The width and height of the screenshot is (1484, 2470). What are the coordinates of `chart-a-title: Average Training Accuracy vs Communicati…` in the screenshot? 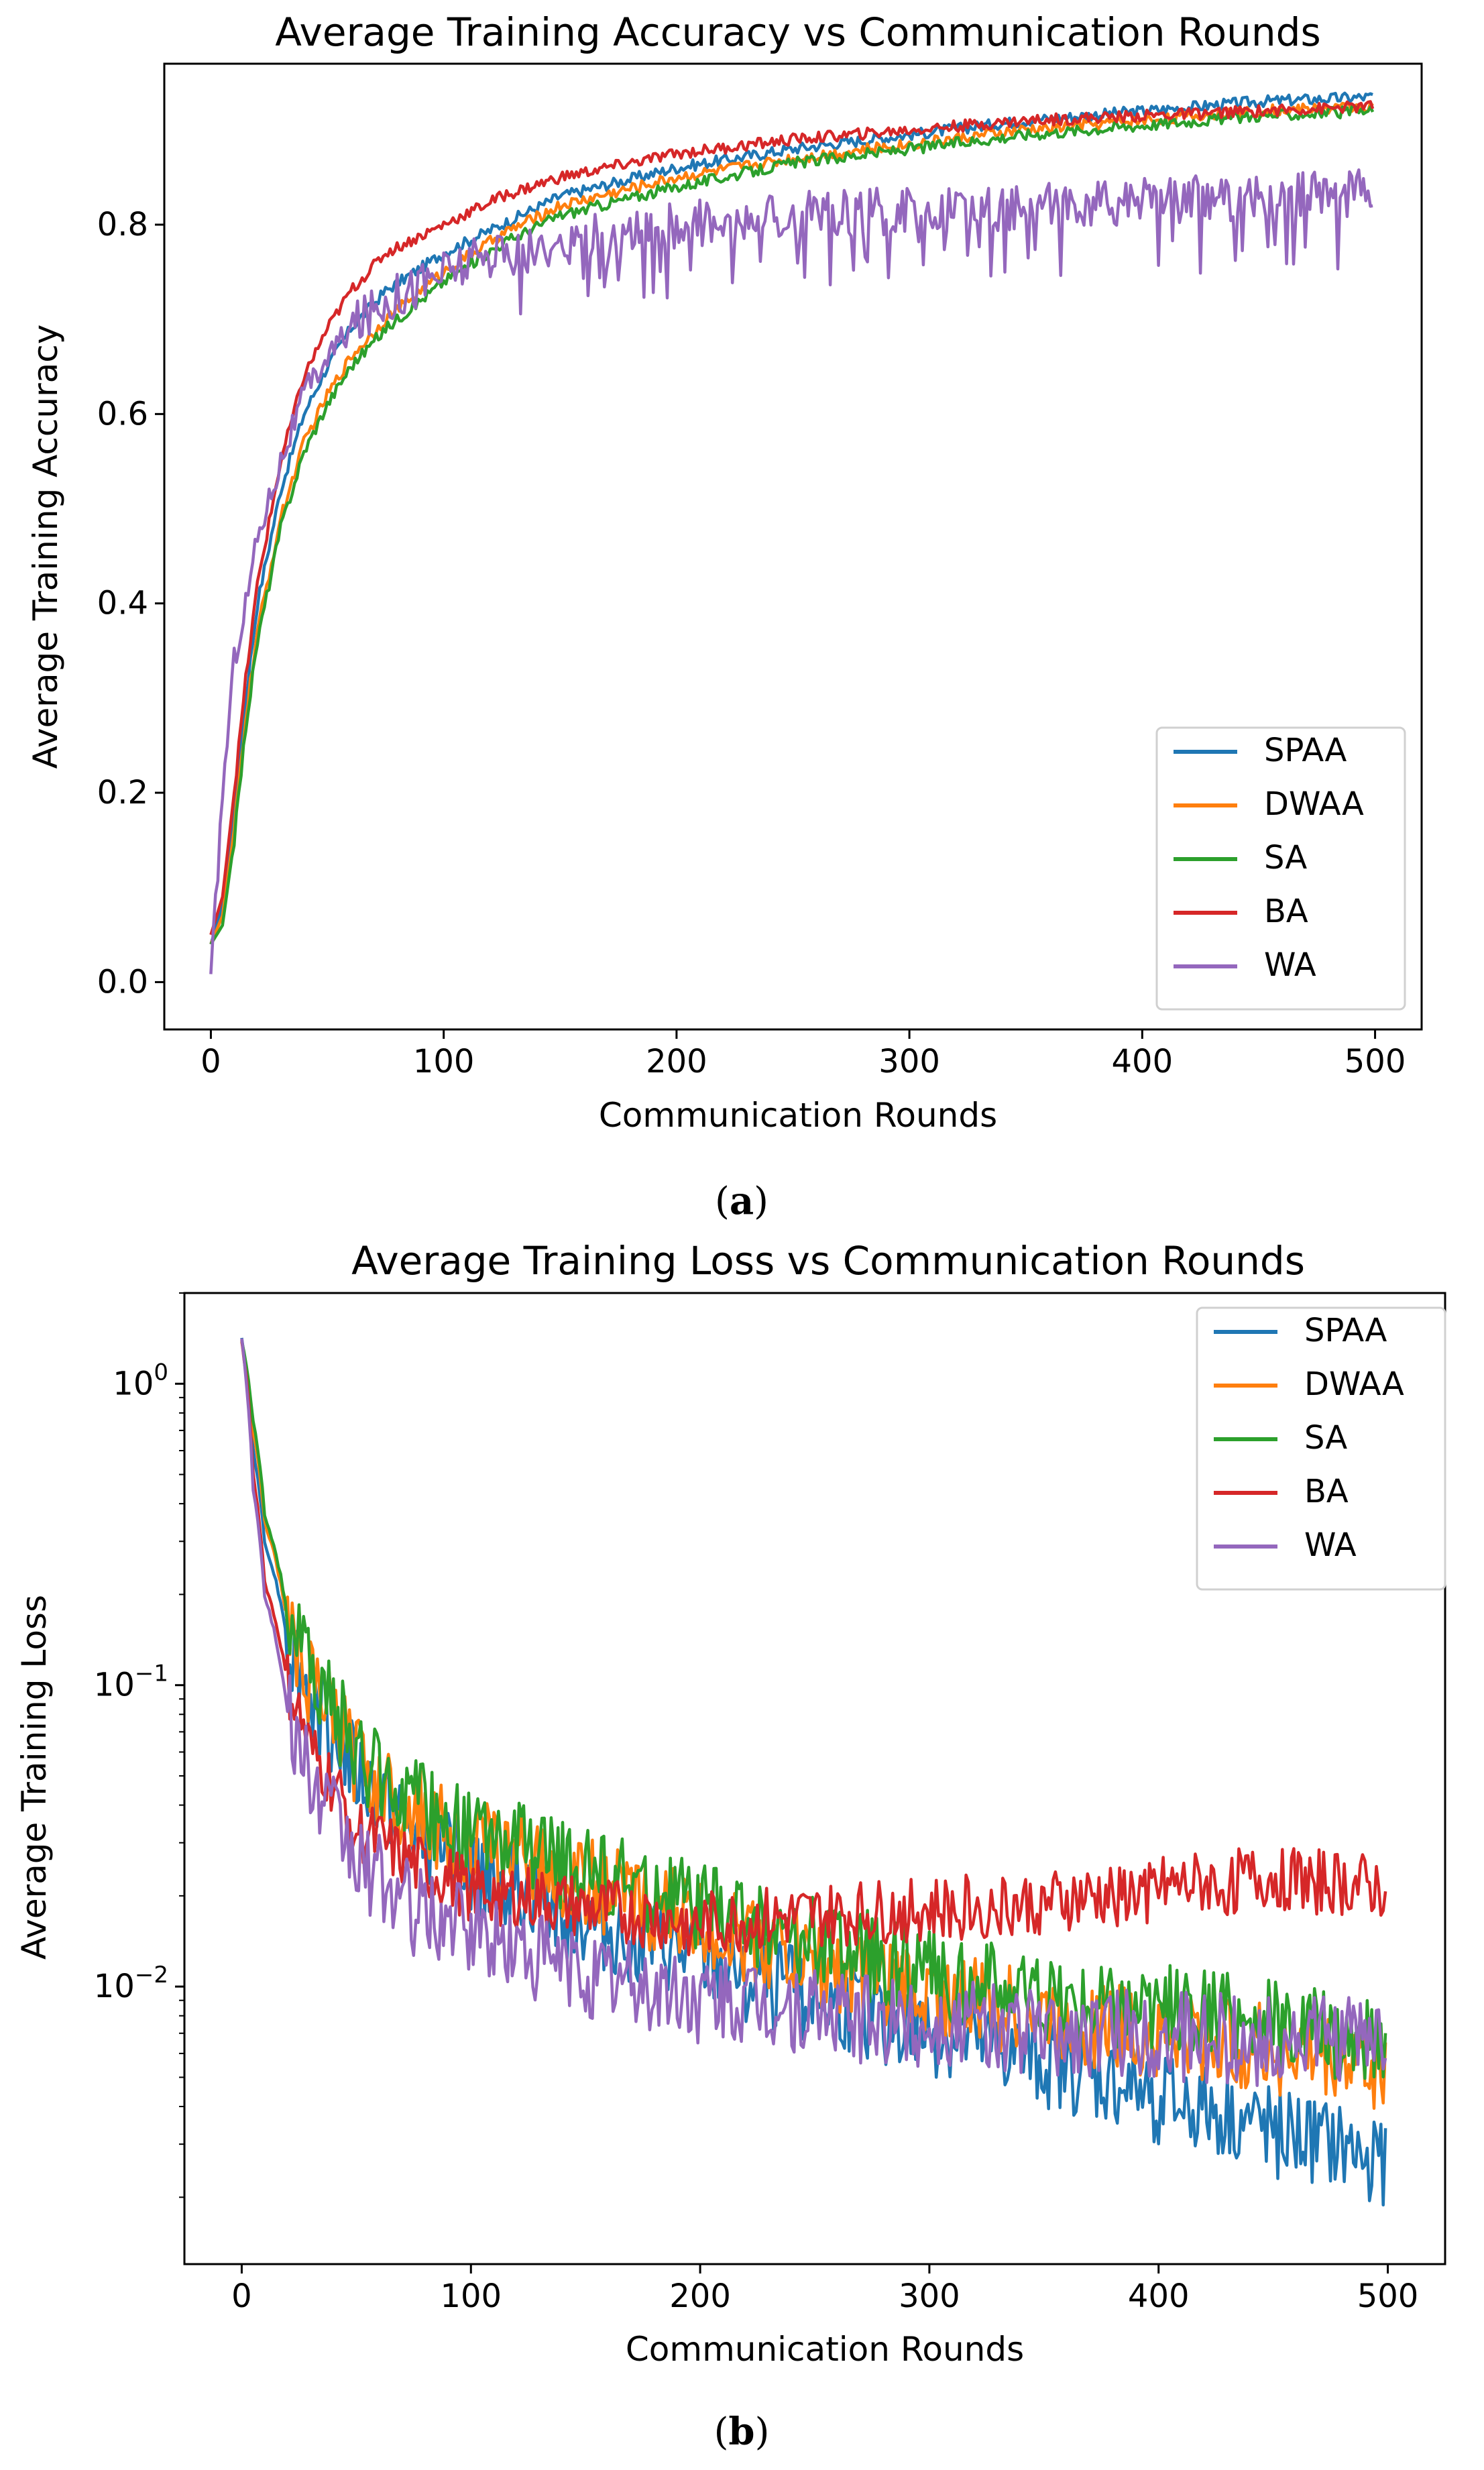 It's located at (797, 32).